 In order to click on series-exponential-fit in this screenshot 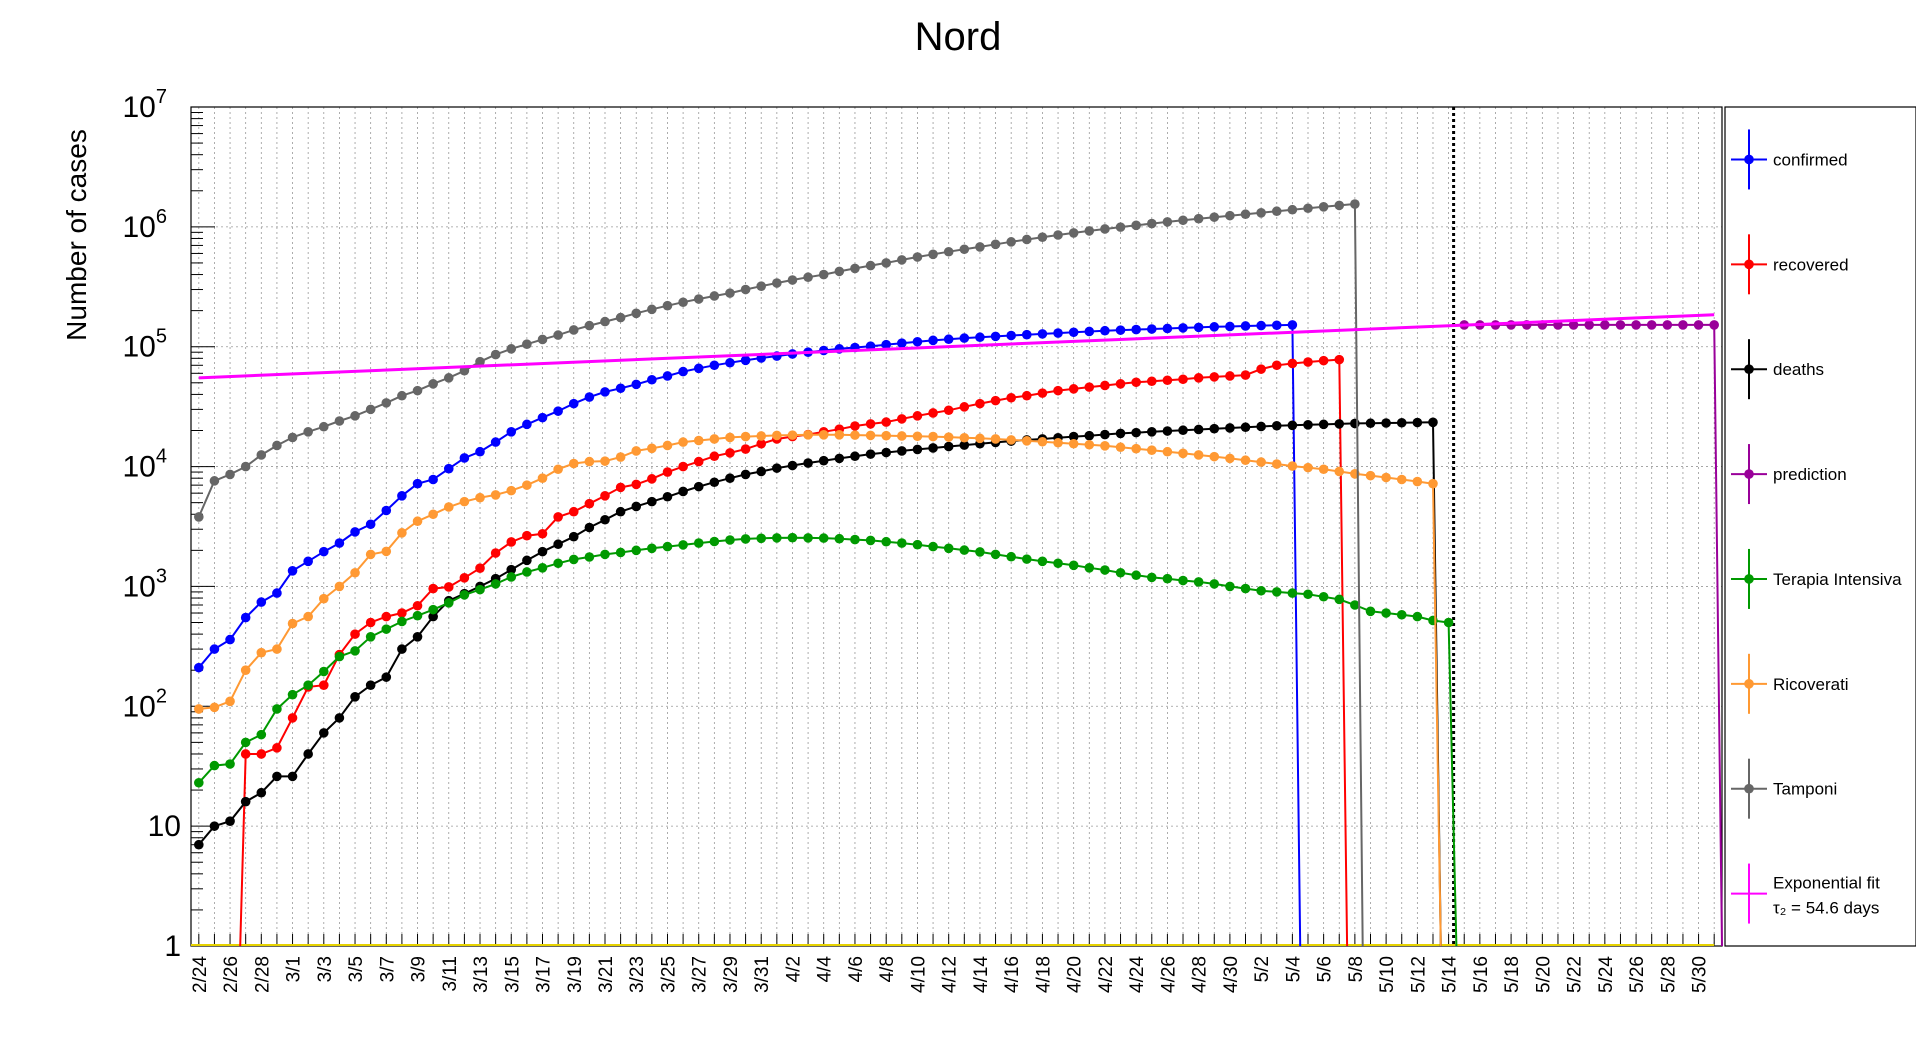, I will do `click(956, 346)`.